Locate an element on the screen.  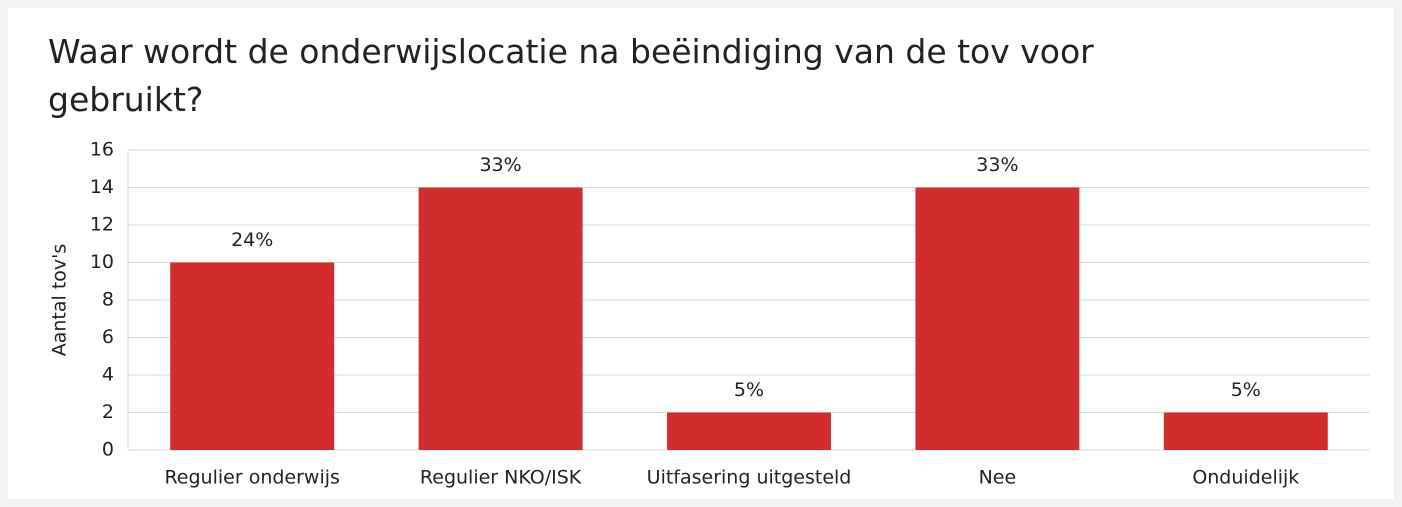
x-tick-label: Regulier onderwijs is located at coordinates (251, 478).